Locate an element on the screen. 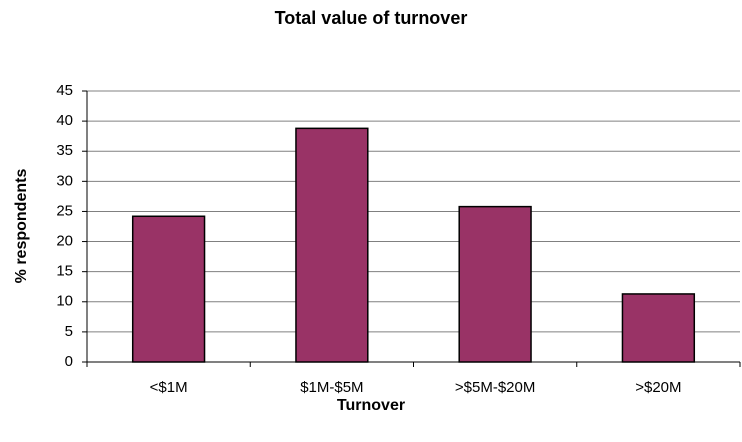  y-tick-label: 30 is located at coordinates (64, 180).